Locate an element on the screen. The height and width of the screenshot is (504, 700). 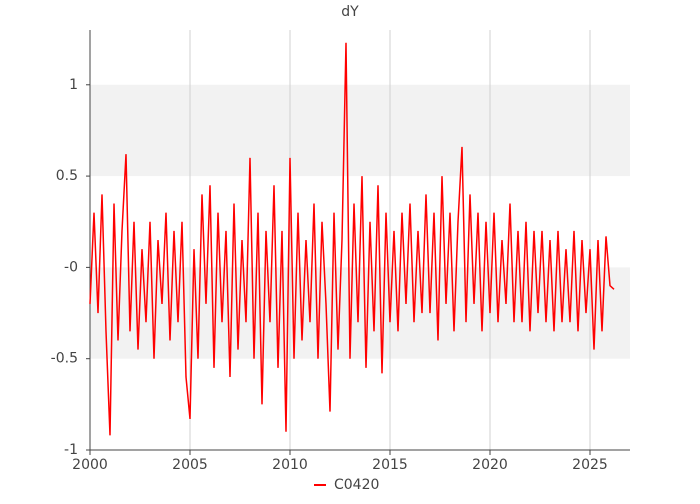
x-tick-label: 2015 is located at coordinates (390, 465).